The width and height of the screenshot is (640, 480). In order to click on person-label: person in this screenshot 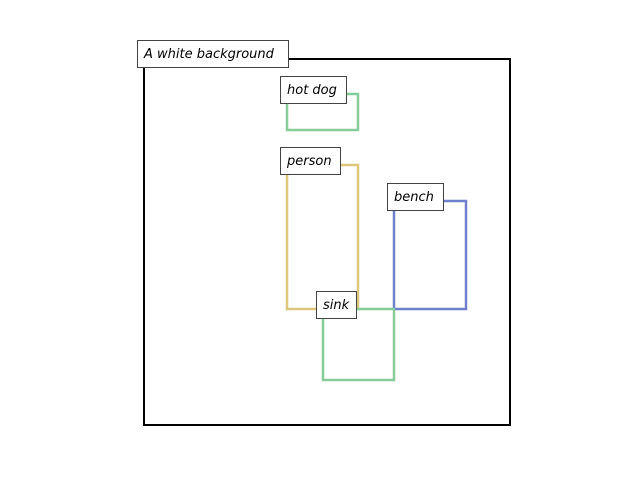, I will do `click(310, 161)`.